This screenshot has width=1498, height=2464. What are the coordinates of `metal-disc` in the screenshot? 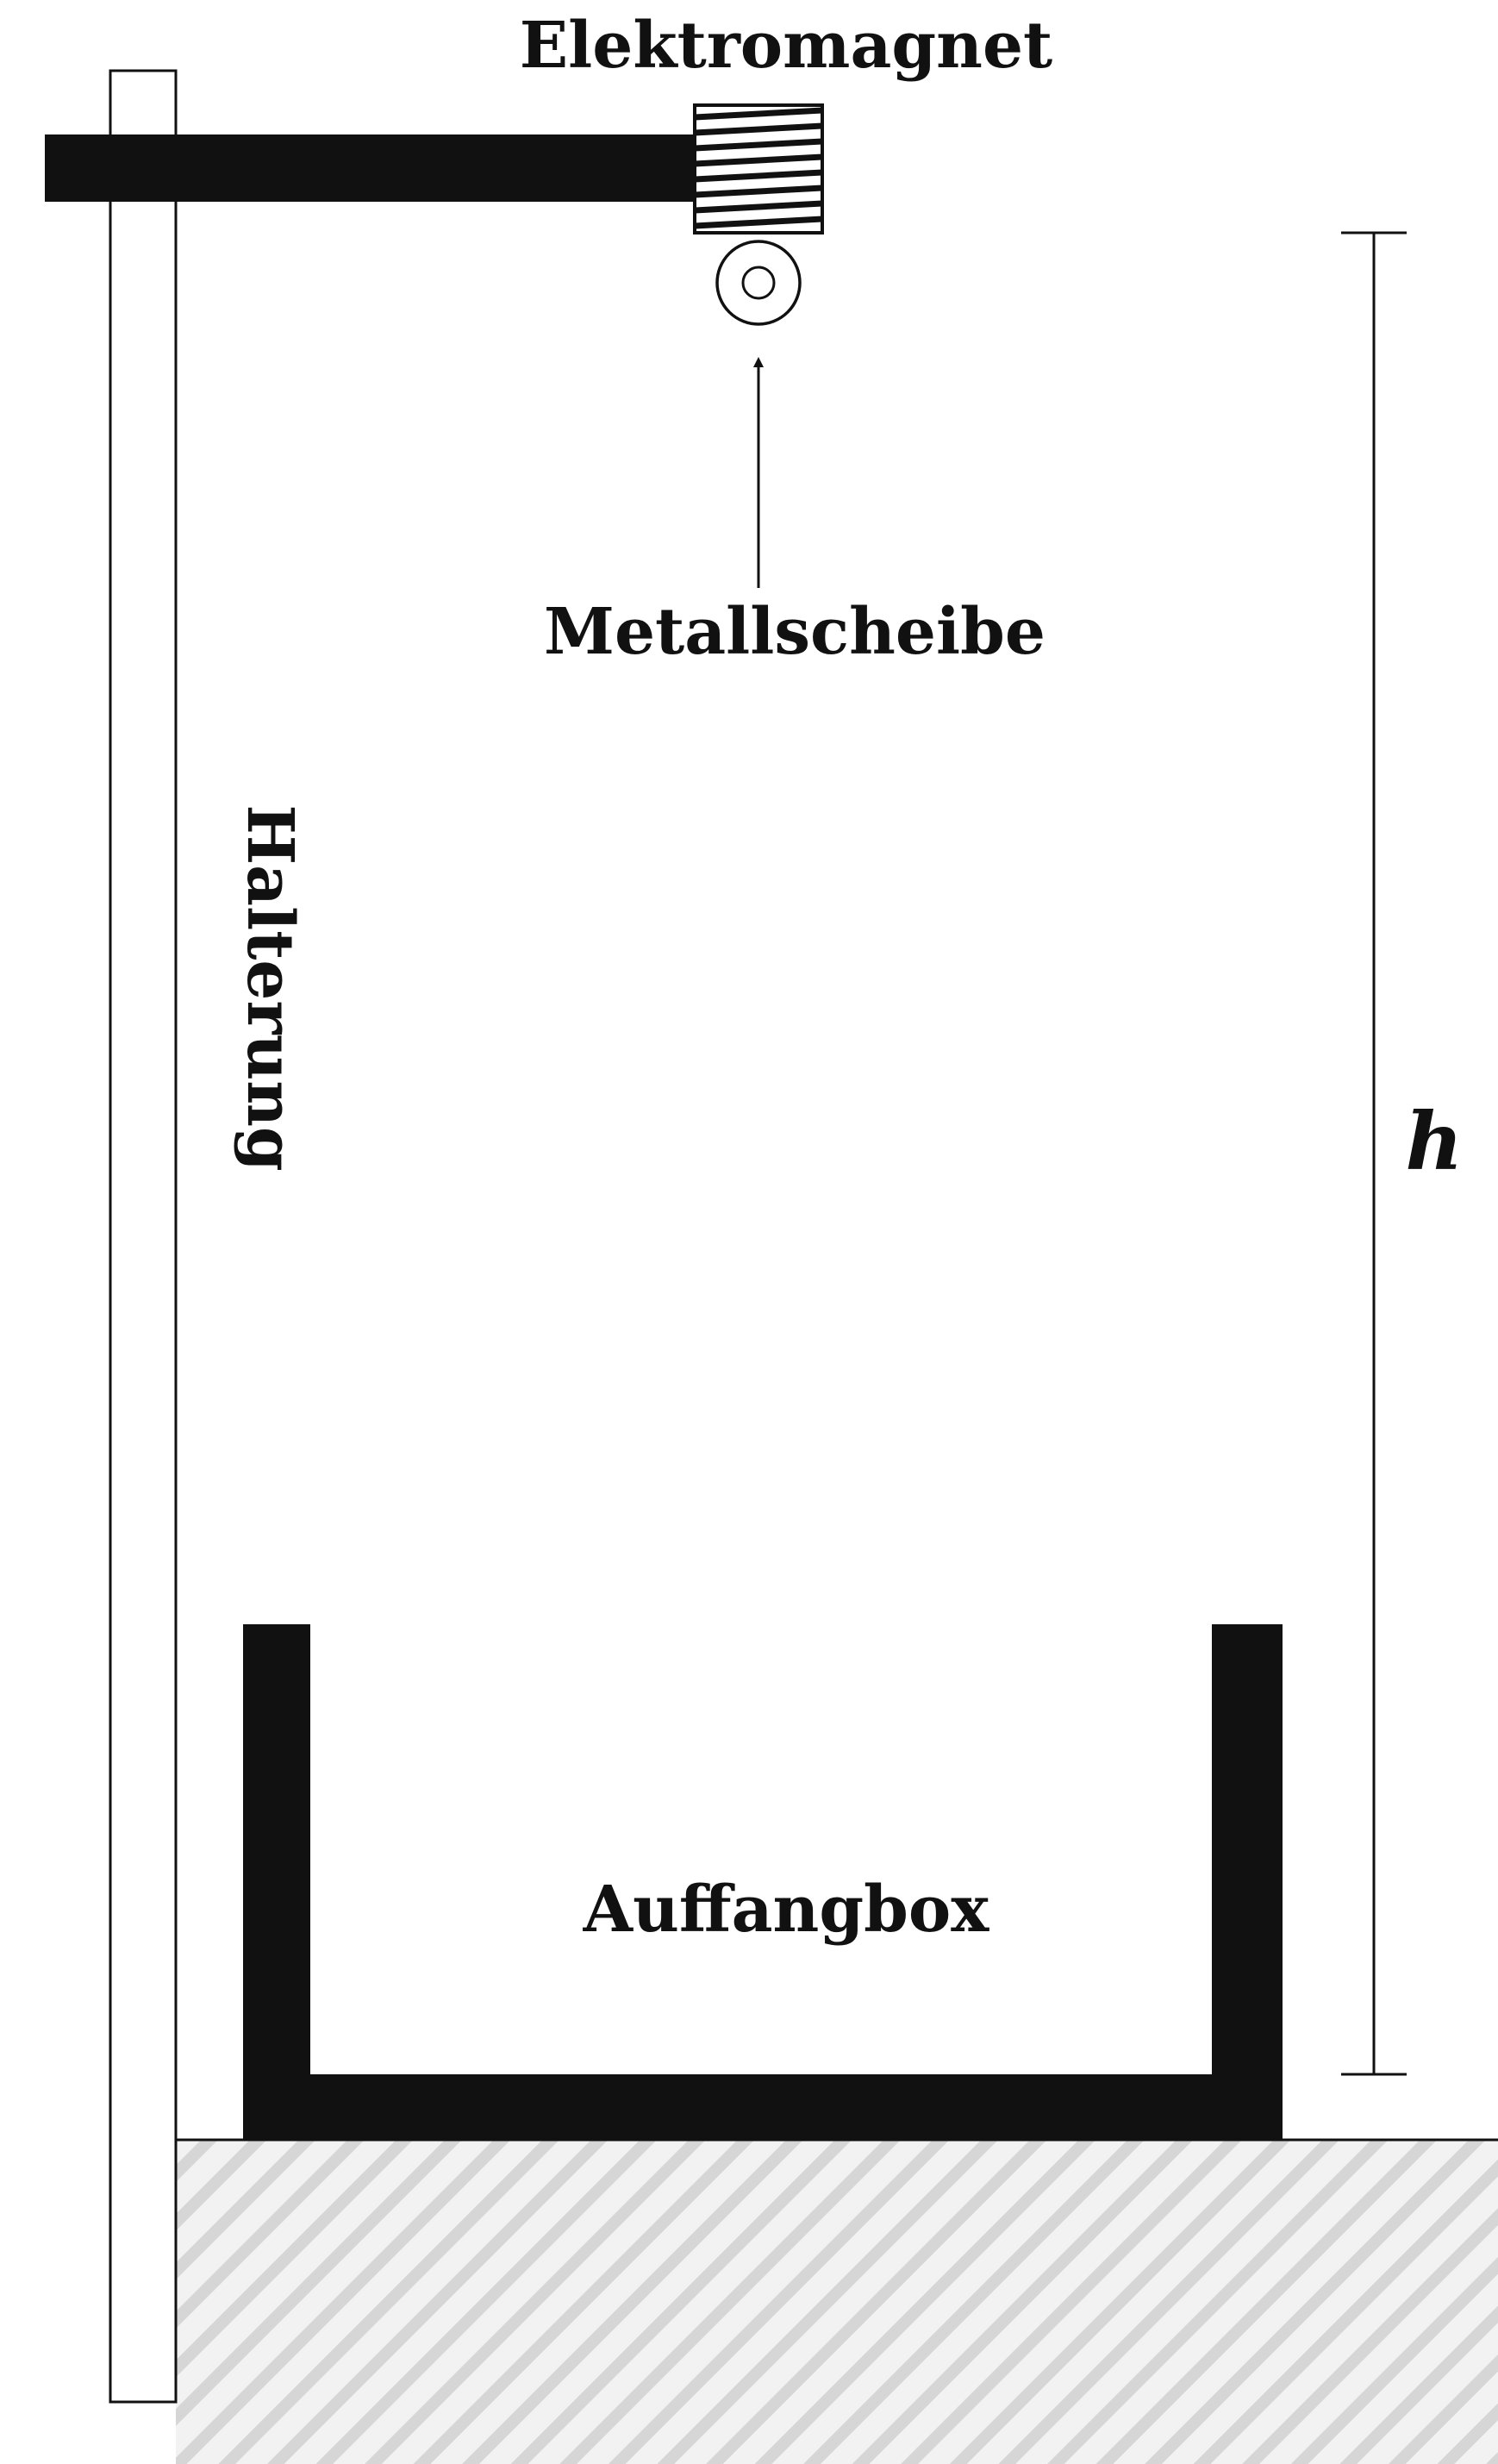 It's located at (758, 283).